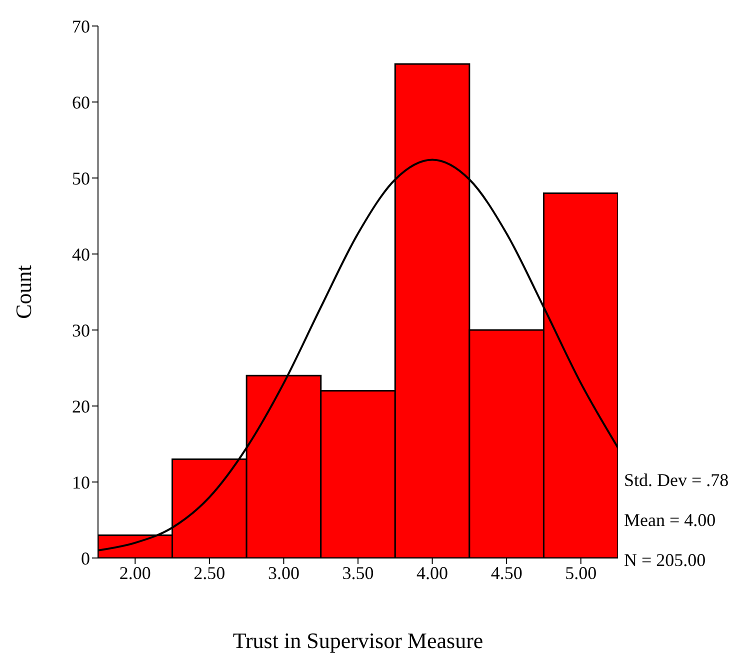  What do you see at coordinates (85, 558) in the screenshot?
I see `y-tick-label: 0` at bounding box center [85, 558].